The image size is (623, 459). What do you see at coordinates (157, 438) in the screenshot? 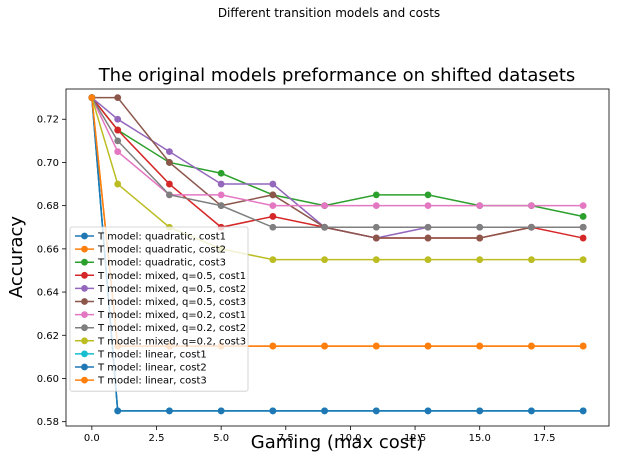
I see `x-tick-label: 2.5` at bounding box center [157, 438].